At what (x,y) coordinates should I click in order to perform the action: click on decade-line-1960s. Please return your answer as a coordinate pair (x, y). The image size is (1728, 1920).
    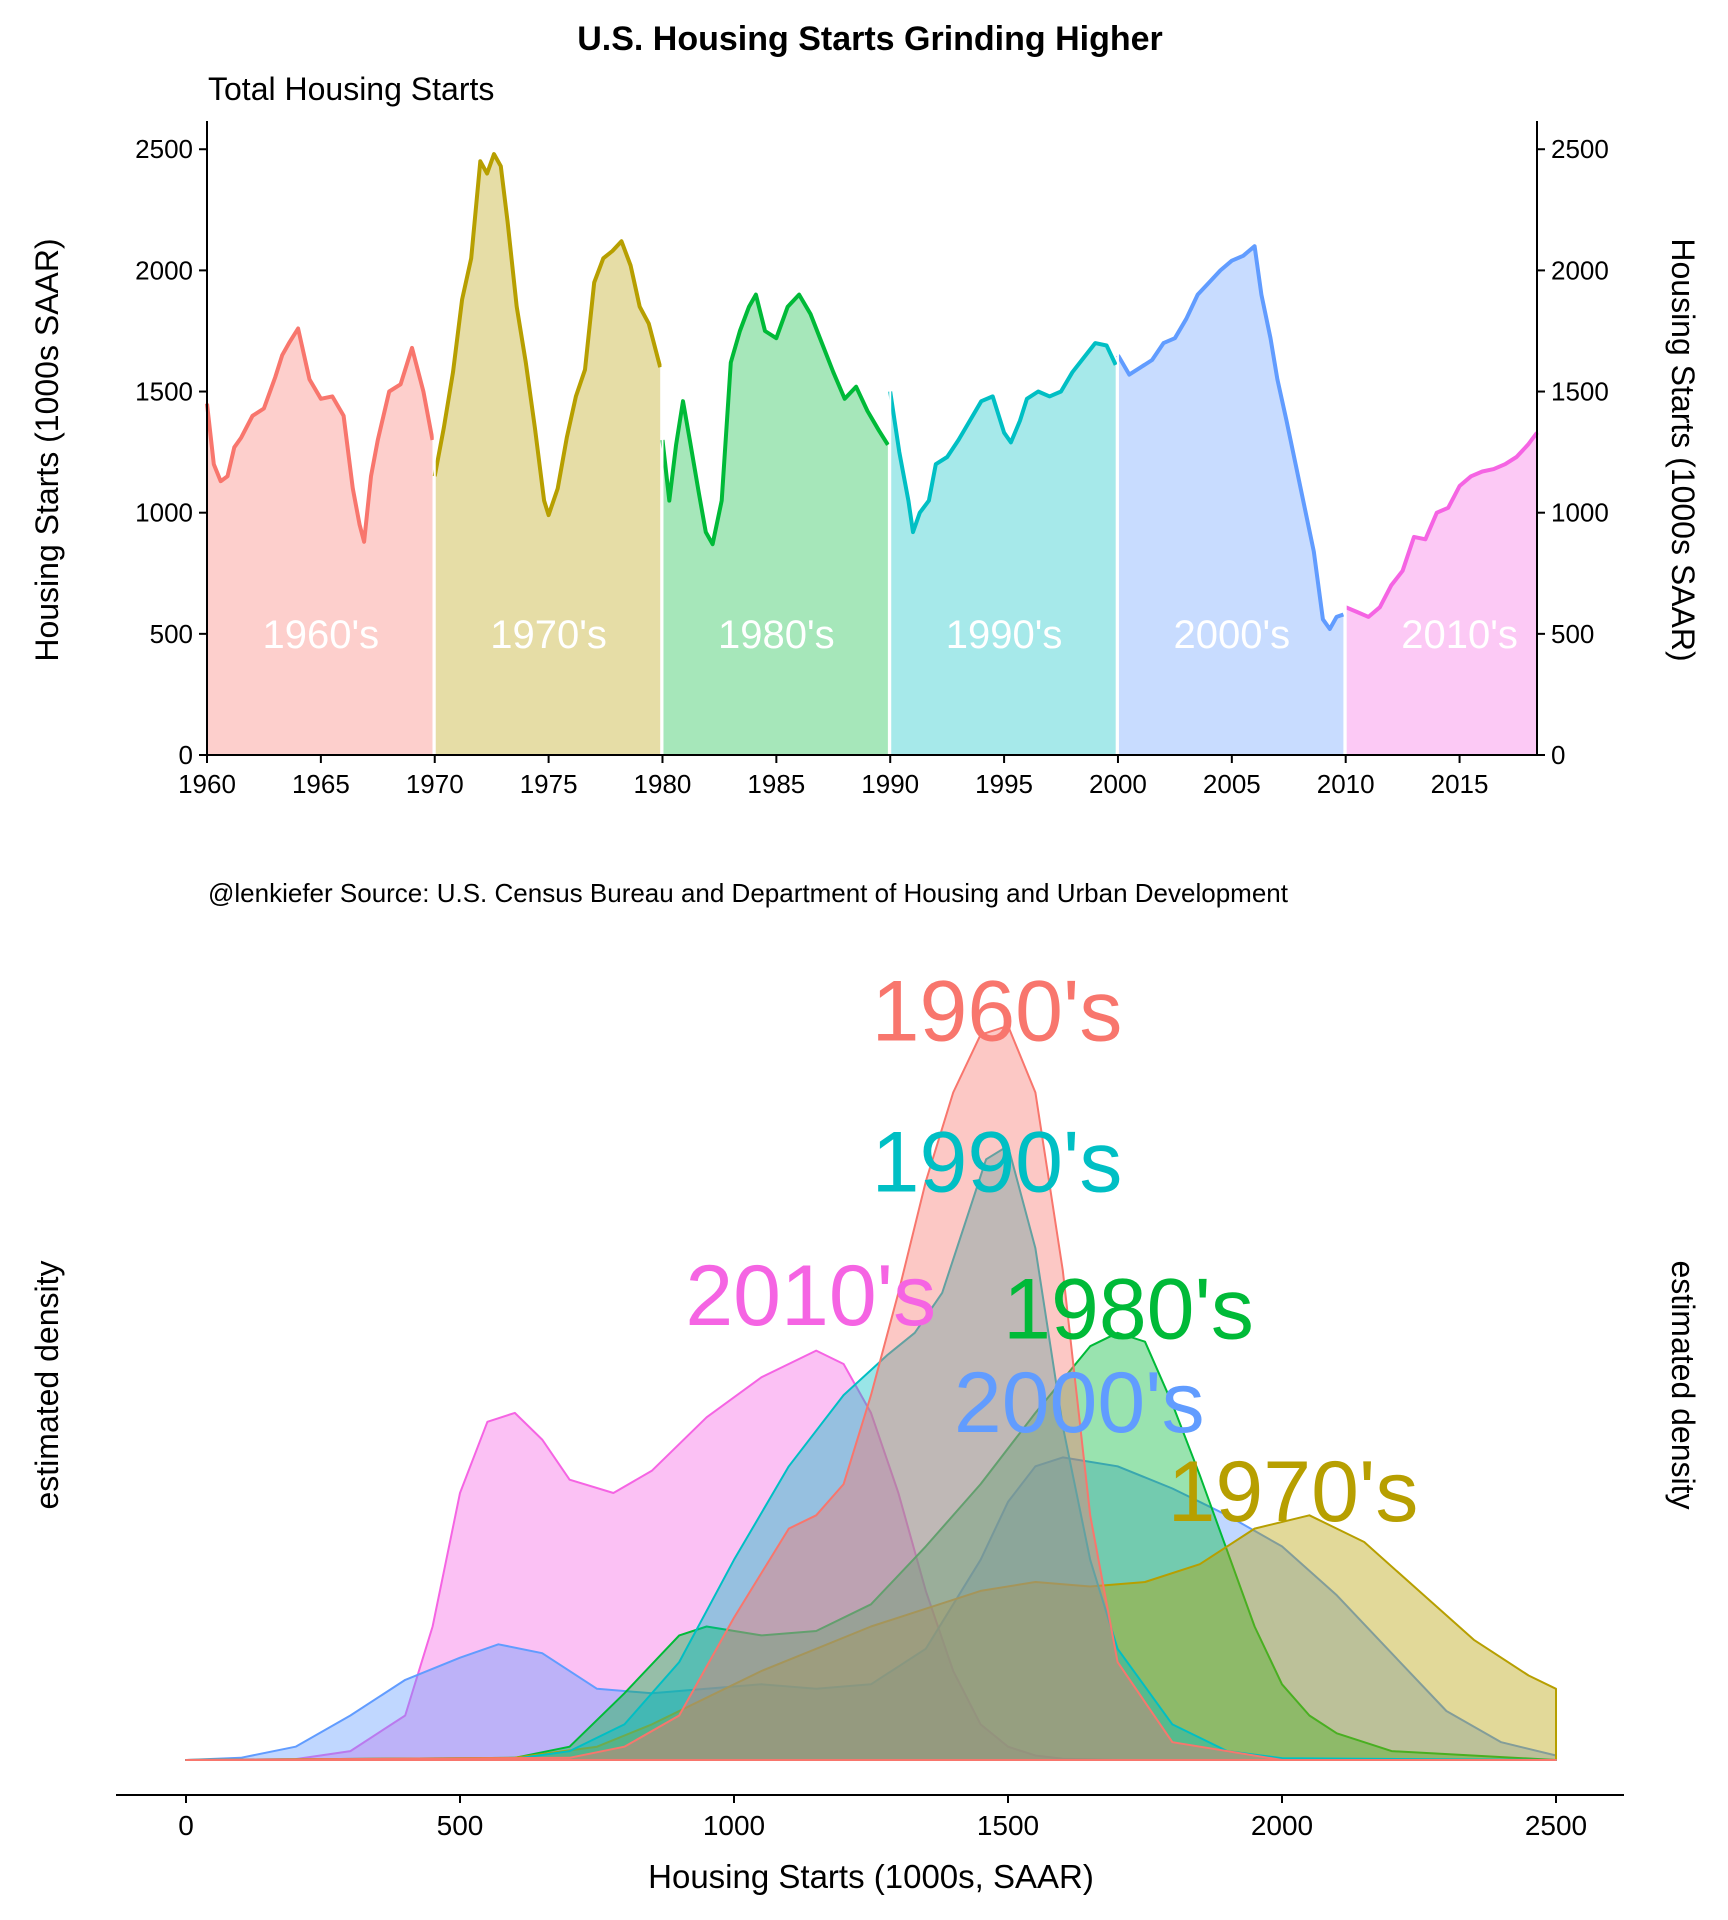
    Looking at the image, I should click on (320, 435).